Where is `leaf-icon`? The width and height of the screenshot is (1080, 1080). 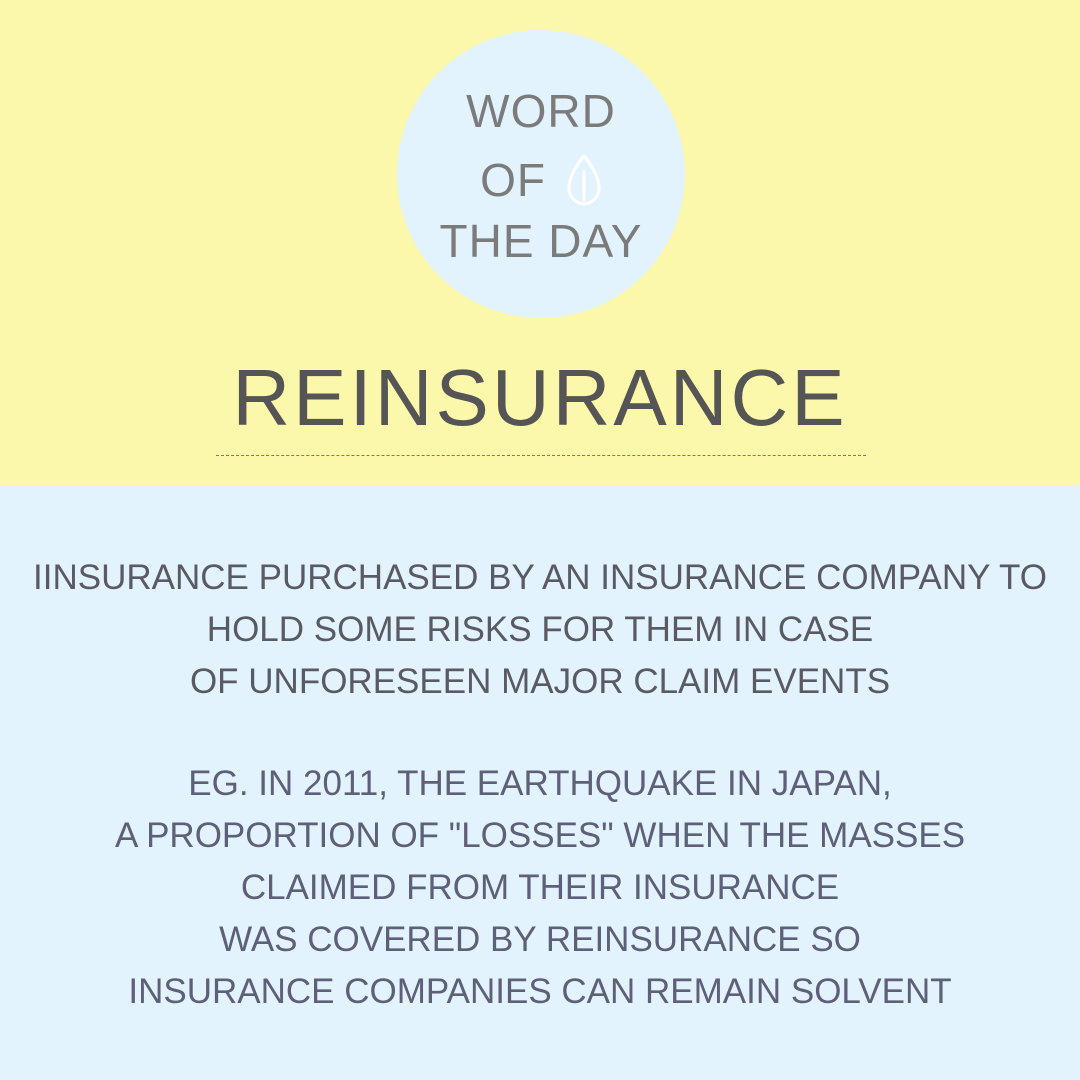
leaf-icon is located at coordinates (584, 180).